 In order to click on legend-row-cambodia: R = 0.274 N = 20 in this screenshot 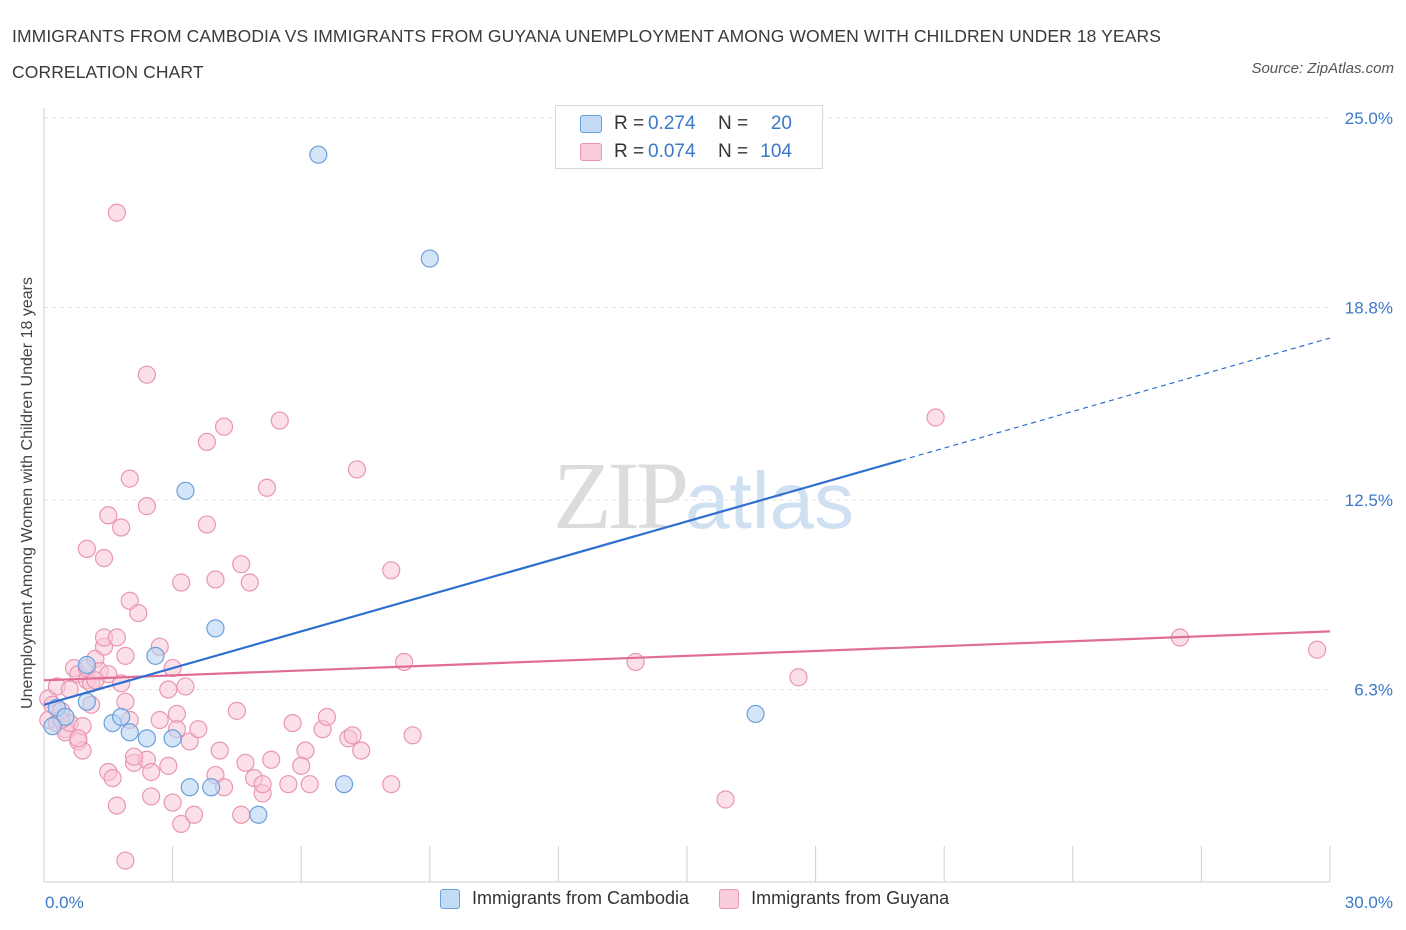, I will do `click(686, 124)`.